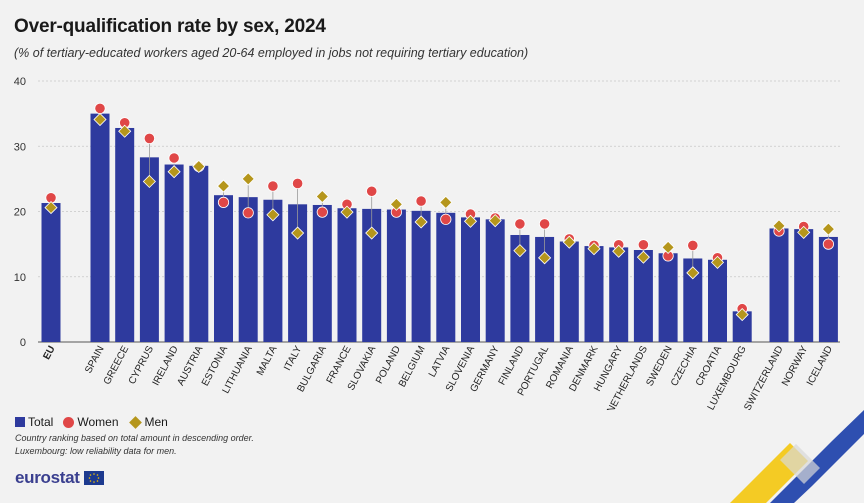  Describe the element at coordinates (20, 422) in the screenshot. I see `legend-swatch-total` at that location.